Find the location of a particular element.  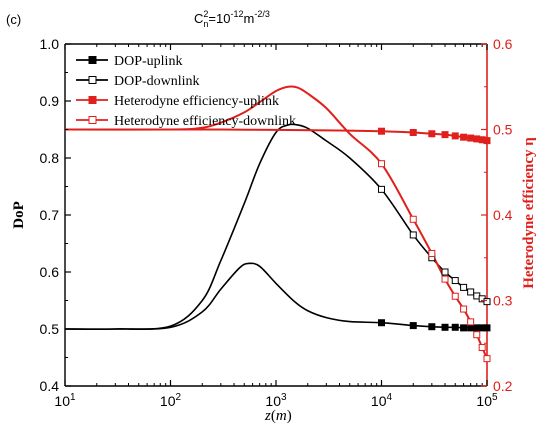

x-axis-label-var: z is located at coordinates (267, 416).